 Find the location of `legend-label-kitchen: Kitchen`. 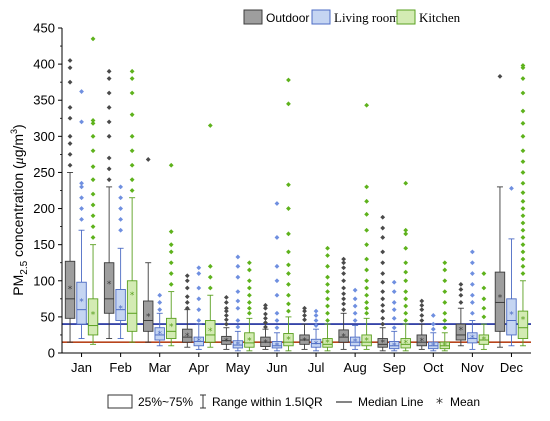

legend-label-kitchen: Kitchen is located at coordinates (440, 17).